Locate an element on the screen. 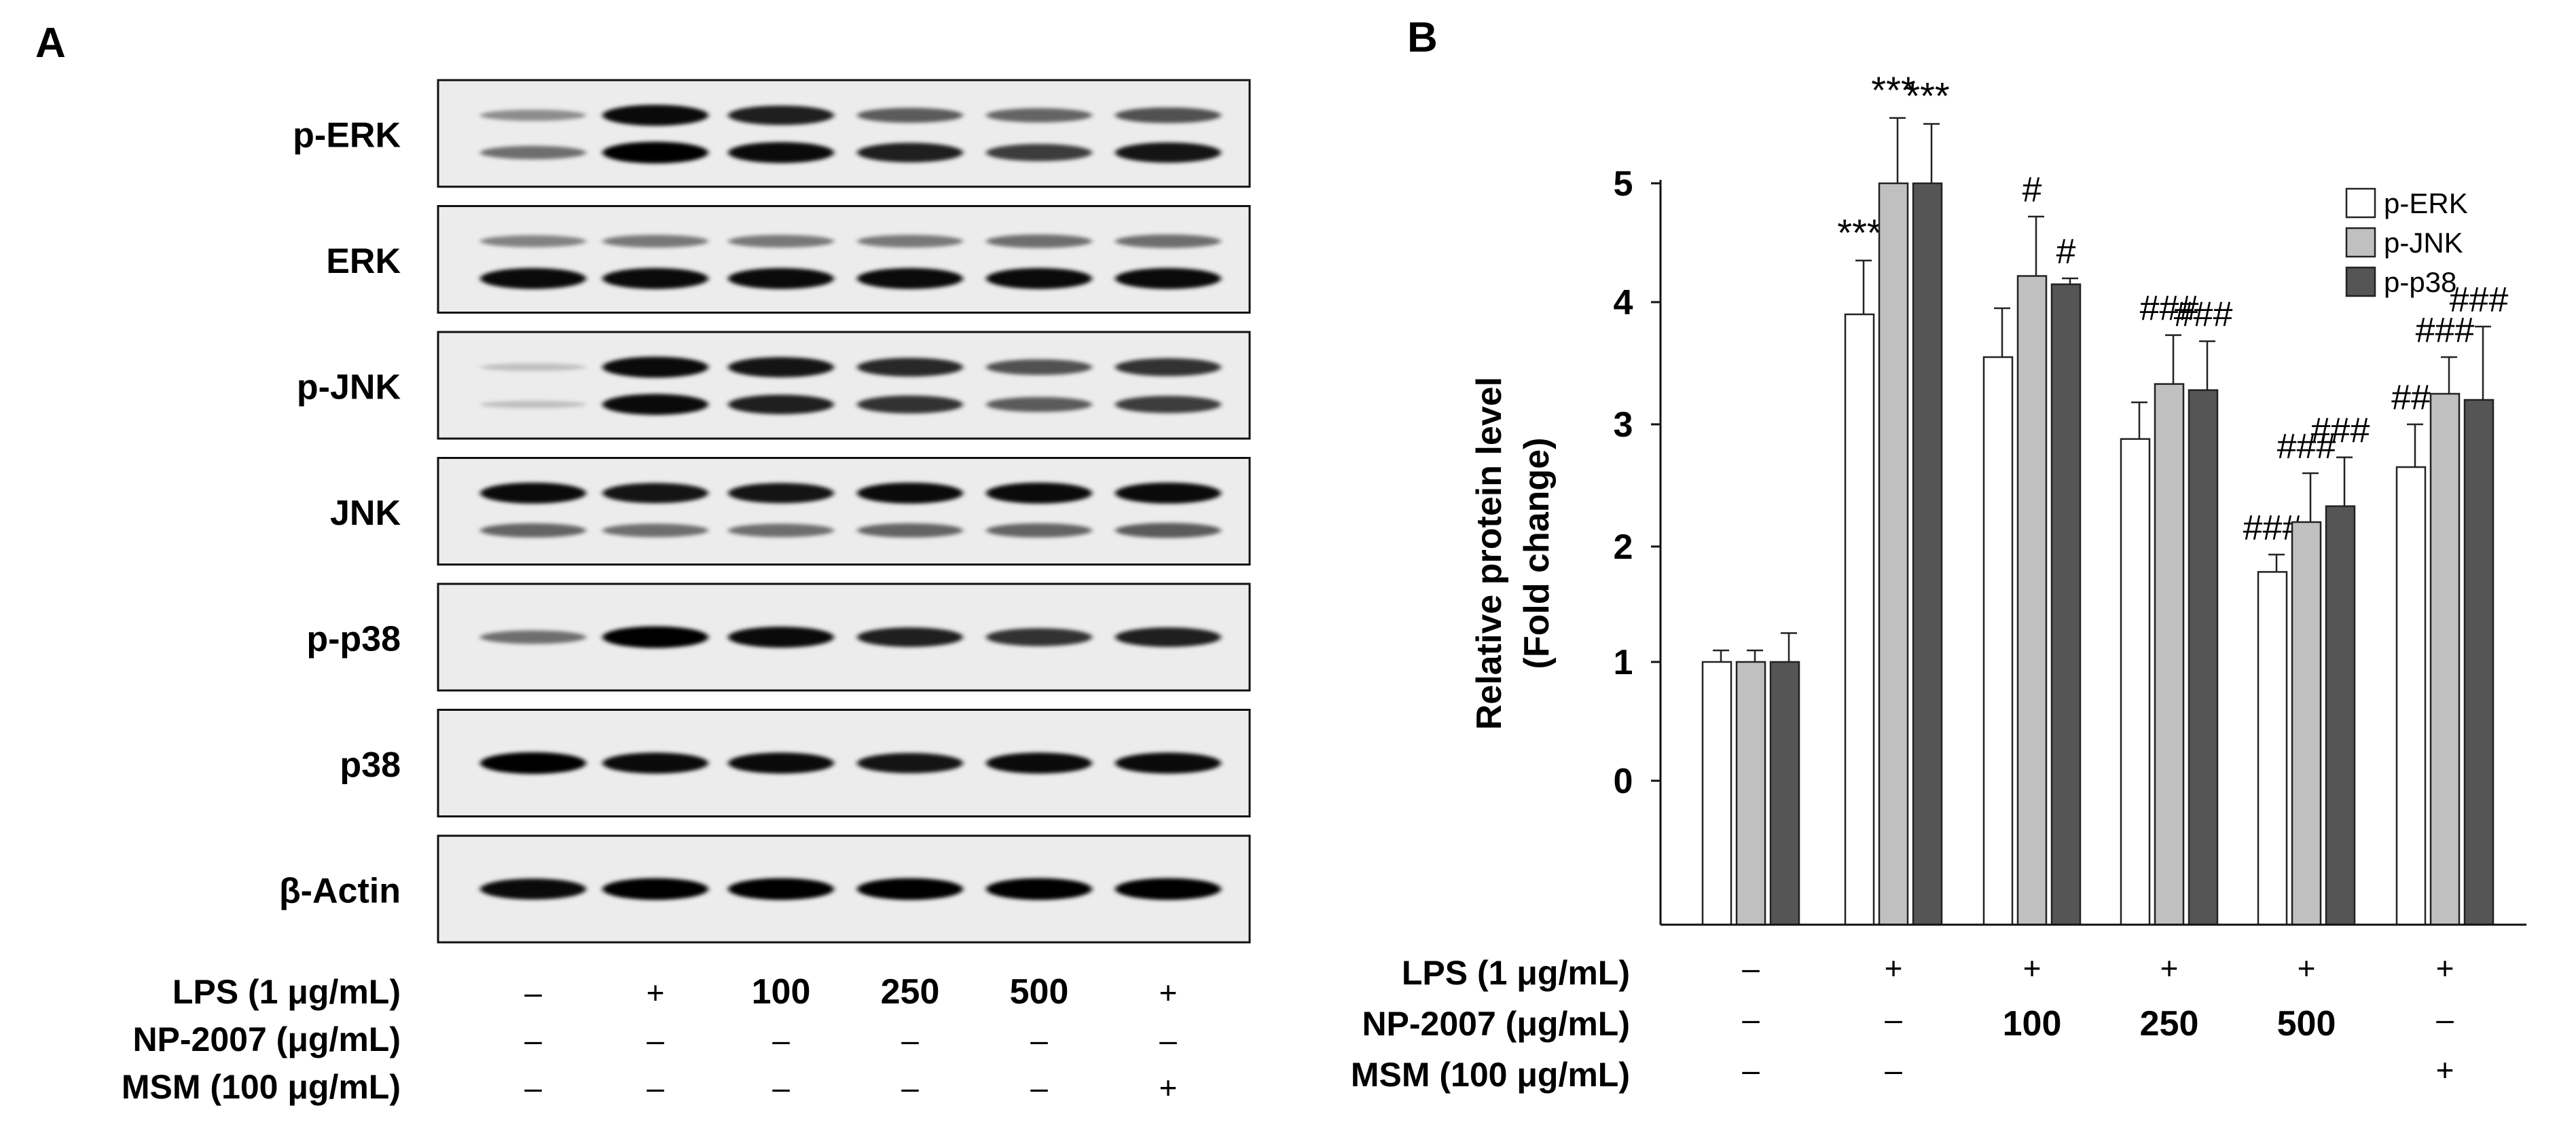 This screenshot has height=1127, width=2576. significance-label: *** is located at coordinates (1859, 233).